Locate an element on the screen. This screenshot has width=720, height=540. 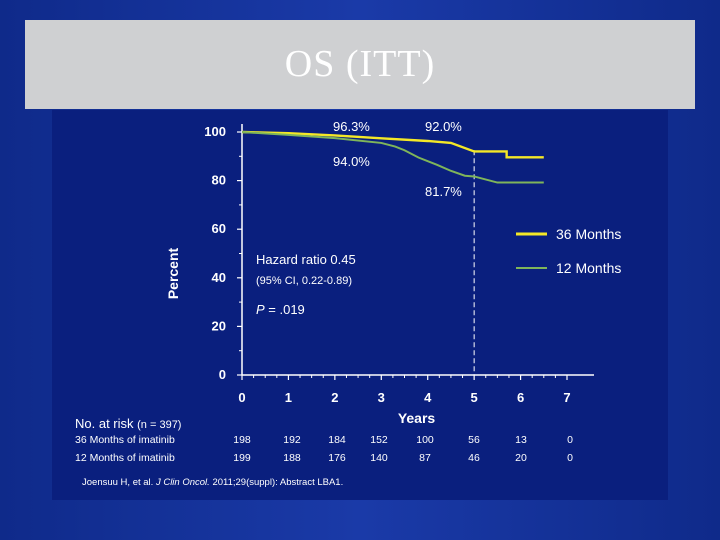
y-tick-label: 80 is located at coordinates (219, 180).